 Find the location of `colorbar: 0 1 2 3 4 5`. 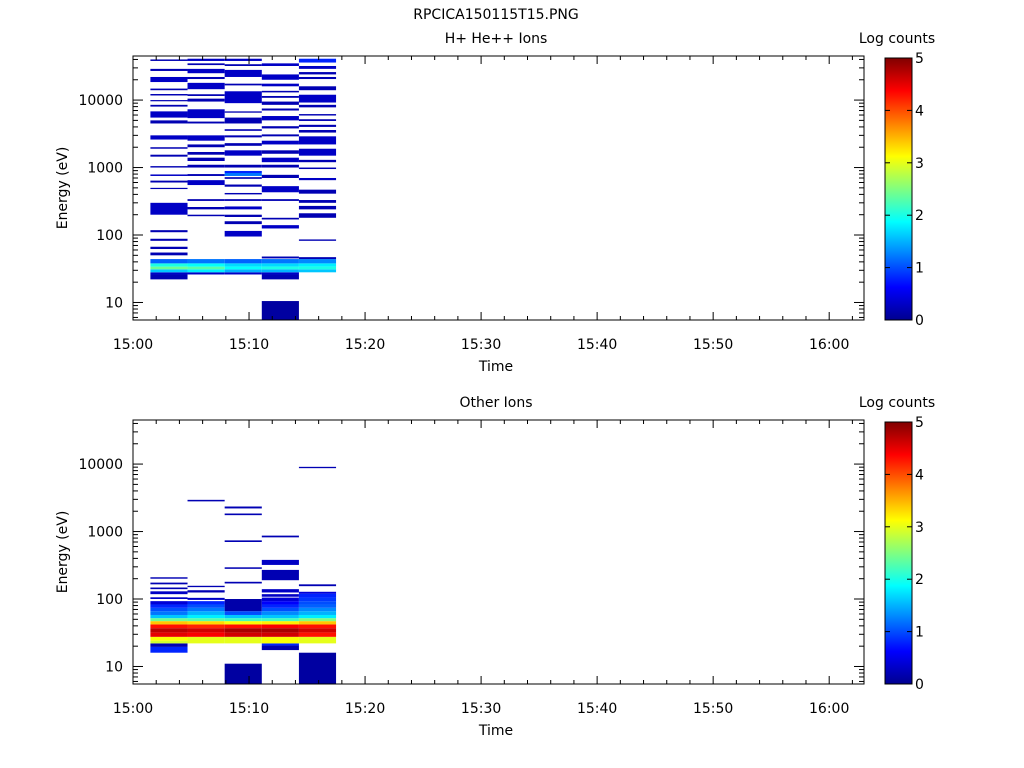

colorbar: 0 1 2 3 4 5 is located at coordinates (904, 554).